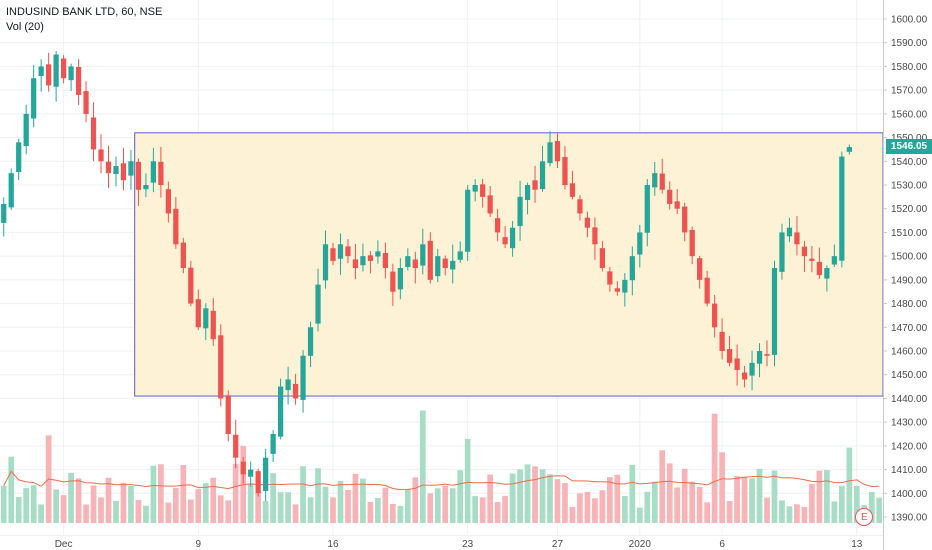 The height and width of the screenshot is (550, 932). Describe the element at coordinates (909, 328) in the screenshot. I see `price-axis-label: 1470.00` at that location.